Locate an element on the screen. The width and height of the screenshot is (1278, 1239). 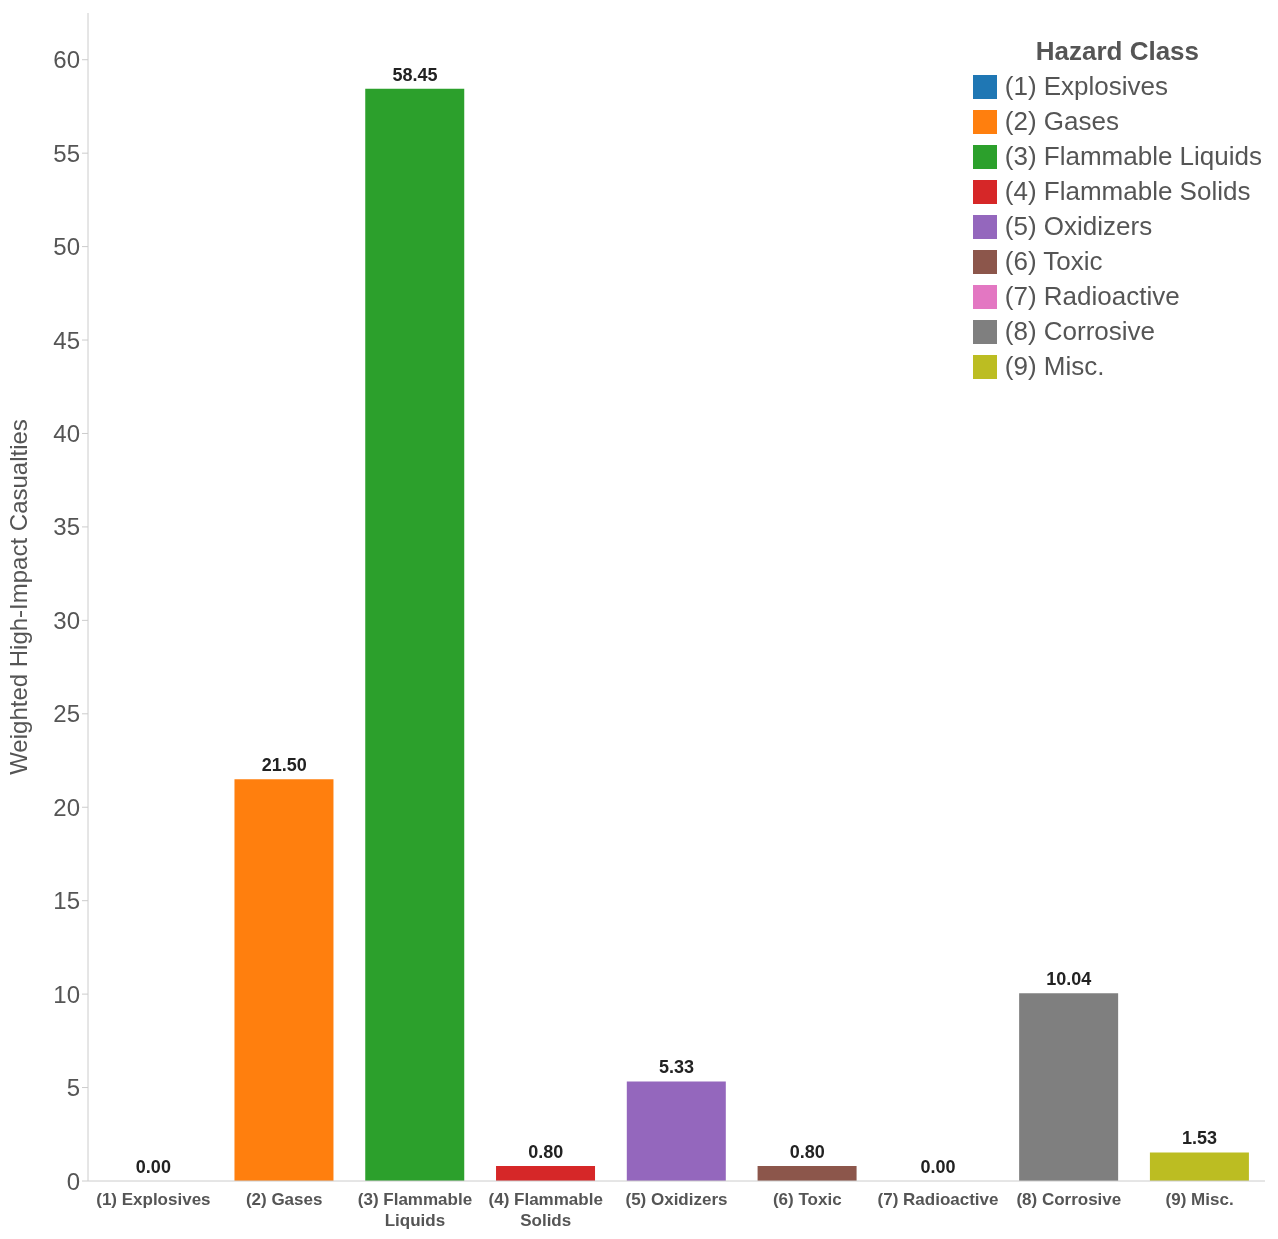
y-tick-label: 10 is located at coordinates (66, 994).